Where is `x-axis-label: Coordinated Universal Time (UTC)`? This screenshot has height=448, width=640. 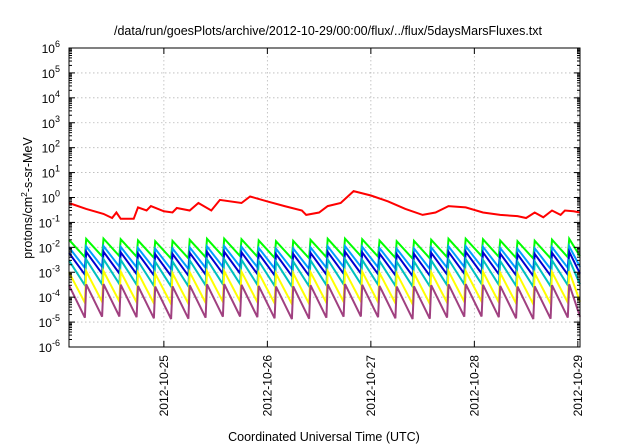
x-axis-label: Coordinated Universal Time (UTC) is located at coordinates (324, 437).